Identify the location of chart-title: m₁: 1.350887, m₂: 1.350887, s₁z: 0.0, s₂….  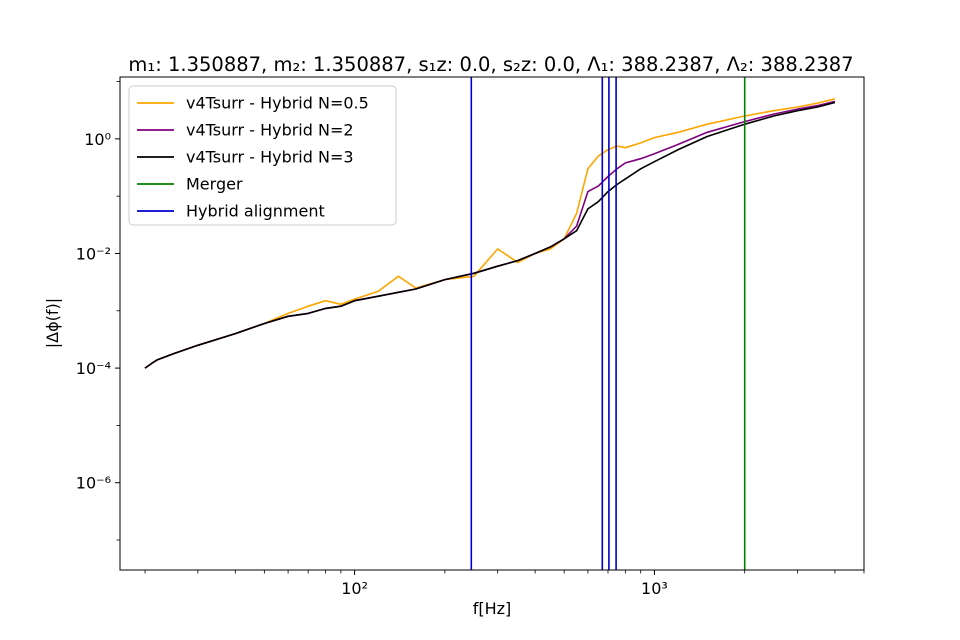
(490, 64).